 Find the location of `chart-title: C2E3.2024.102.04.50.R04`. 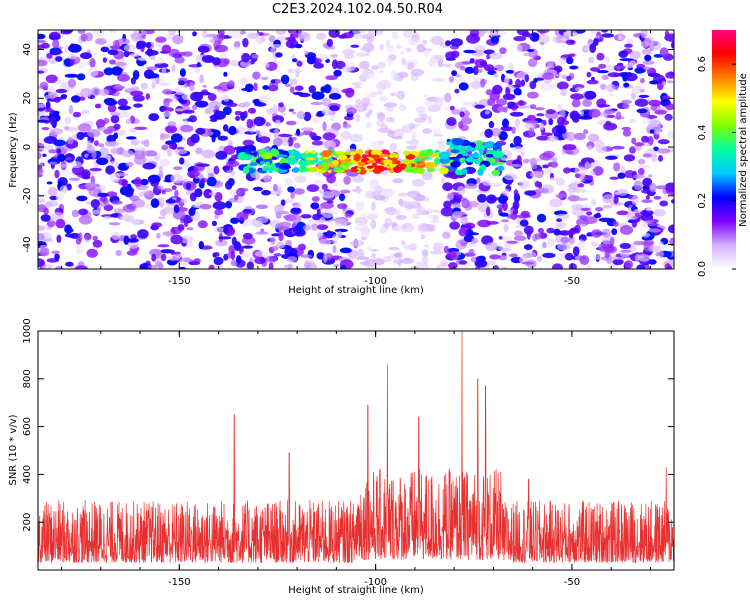

chart-title: C2E3.2024.102.04.50.R04 is located at coordinates (357, 9).